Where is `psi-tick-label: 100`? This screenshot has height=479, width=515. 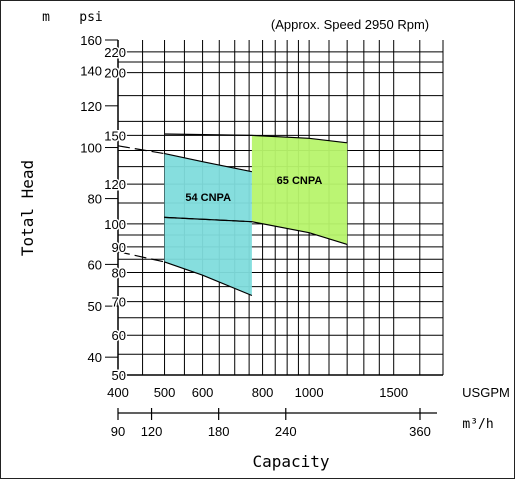
psi-tick-label: 100 is located at coordinates (115, 224).